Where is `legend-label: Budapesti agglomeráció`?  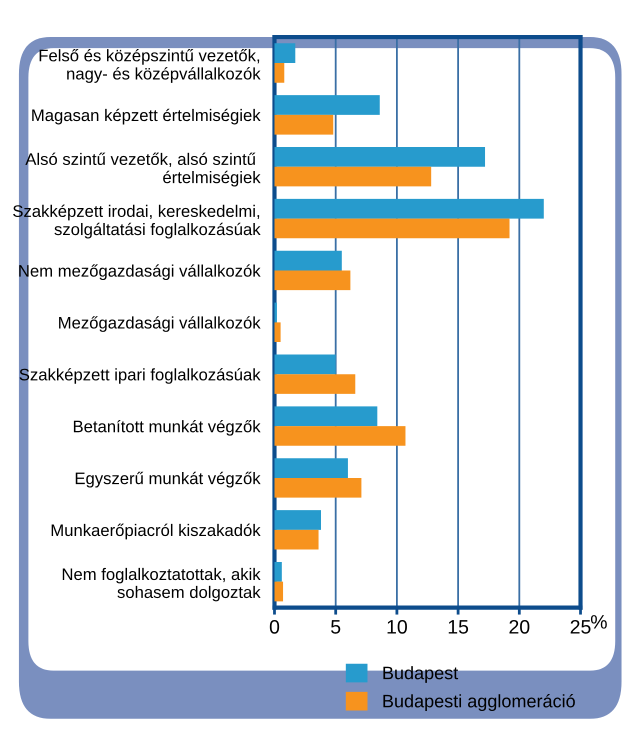
legend-label: Budapesti agglomeráció is located at coordinates (479, 703).